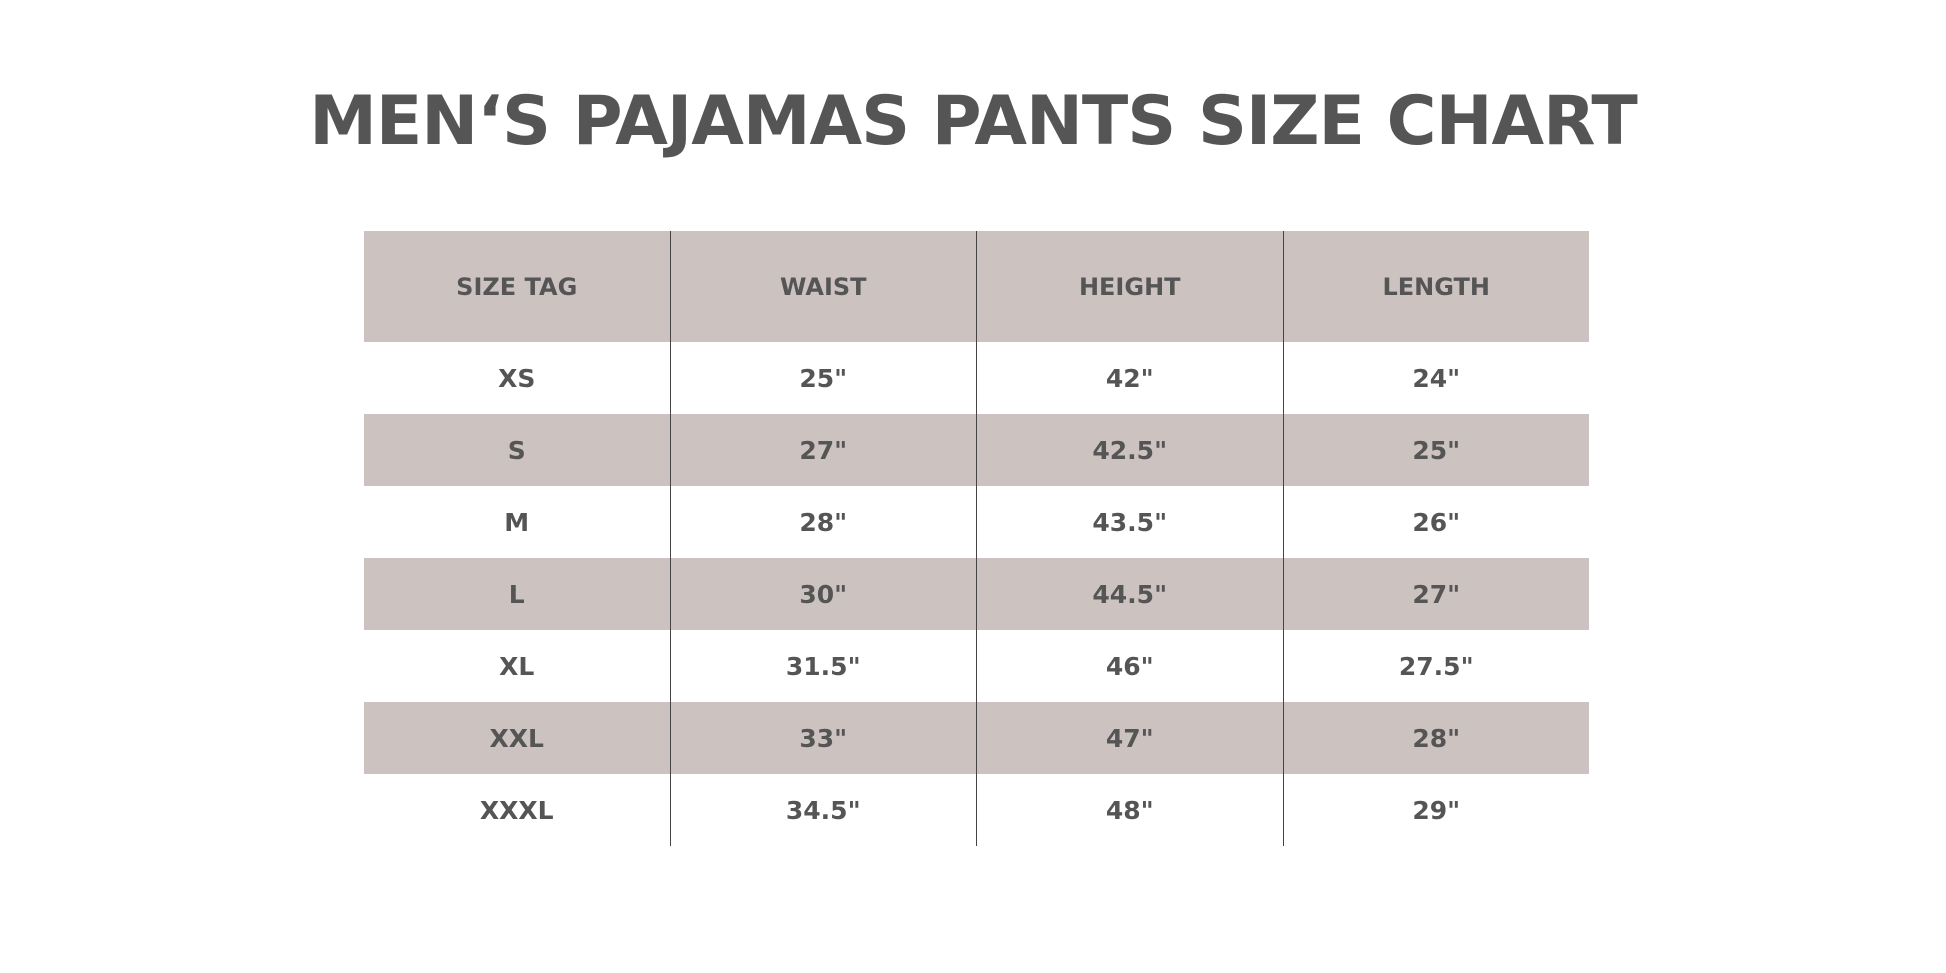  What do you see at coordinates (516, 594) in the screenshot?
I see `cell-size-tag: L` at bounding box center [516, 594].